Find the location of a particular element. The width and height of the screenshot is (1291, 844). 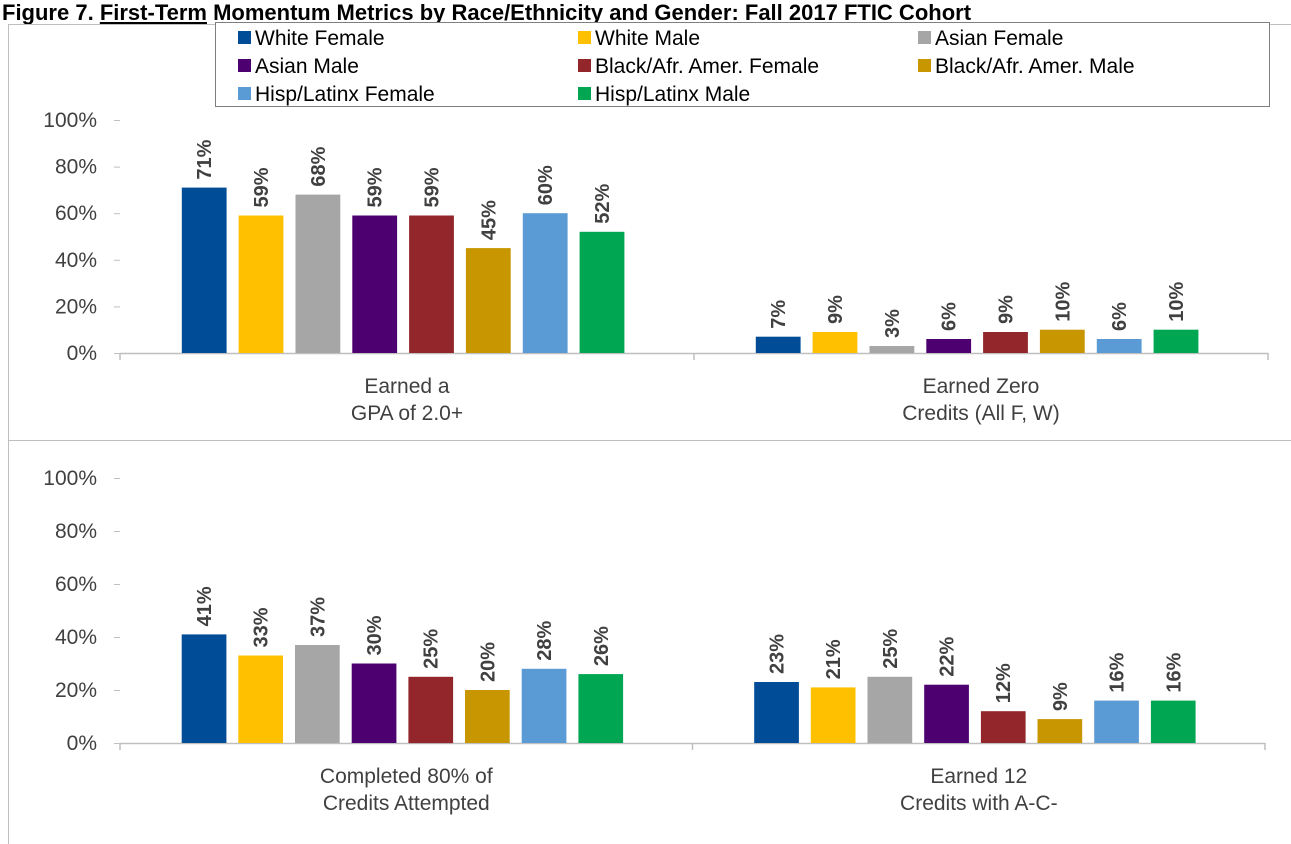

data-label: 20% is located at coordinates (488, 662).